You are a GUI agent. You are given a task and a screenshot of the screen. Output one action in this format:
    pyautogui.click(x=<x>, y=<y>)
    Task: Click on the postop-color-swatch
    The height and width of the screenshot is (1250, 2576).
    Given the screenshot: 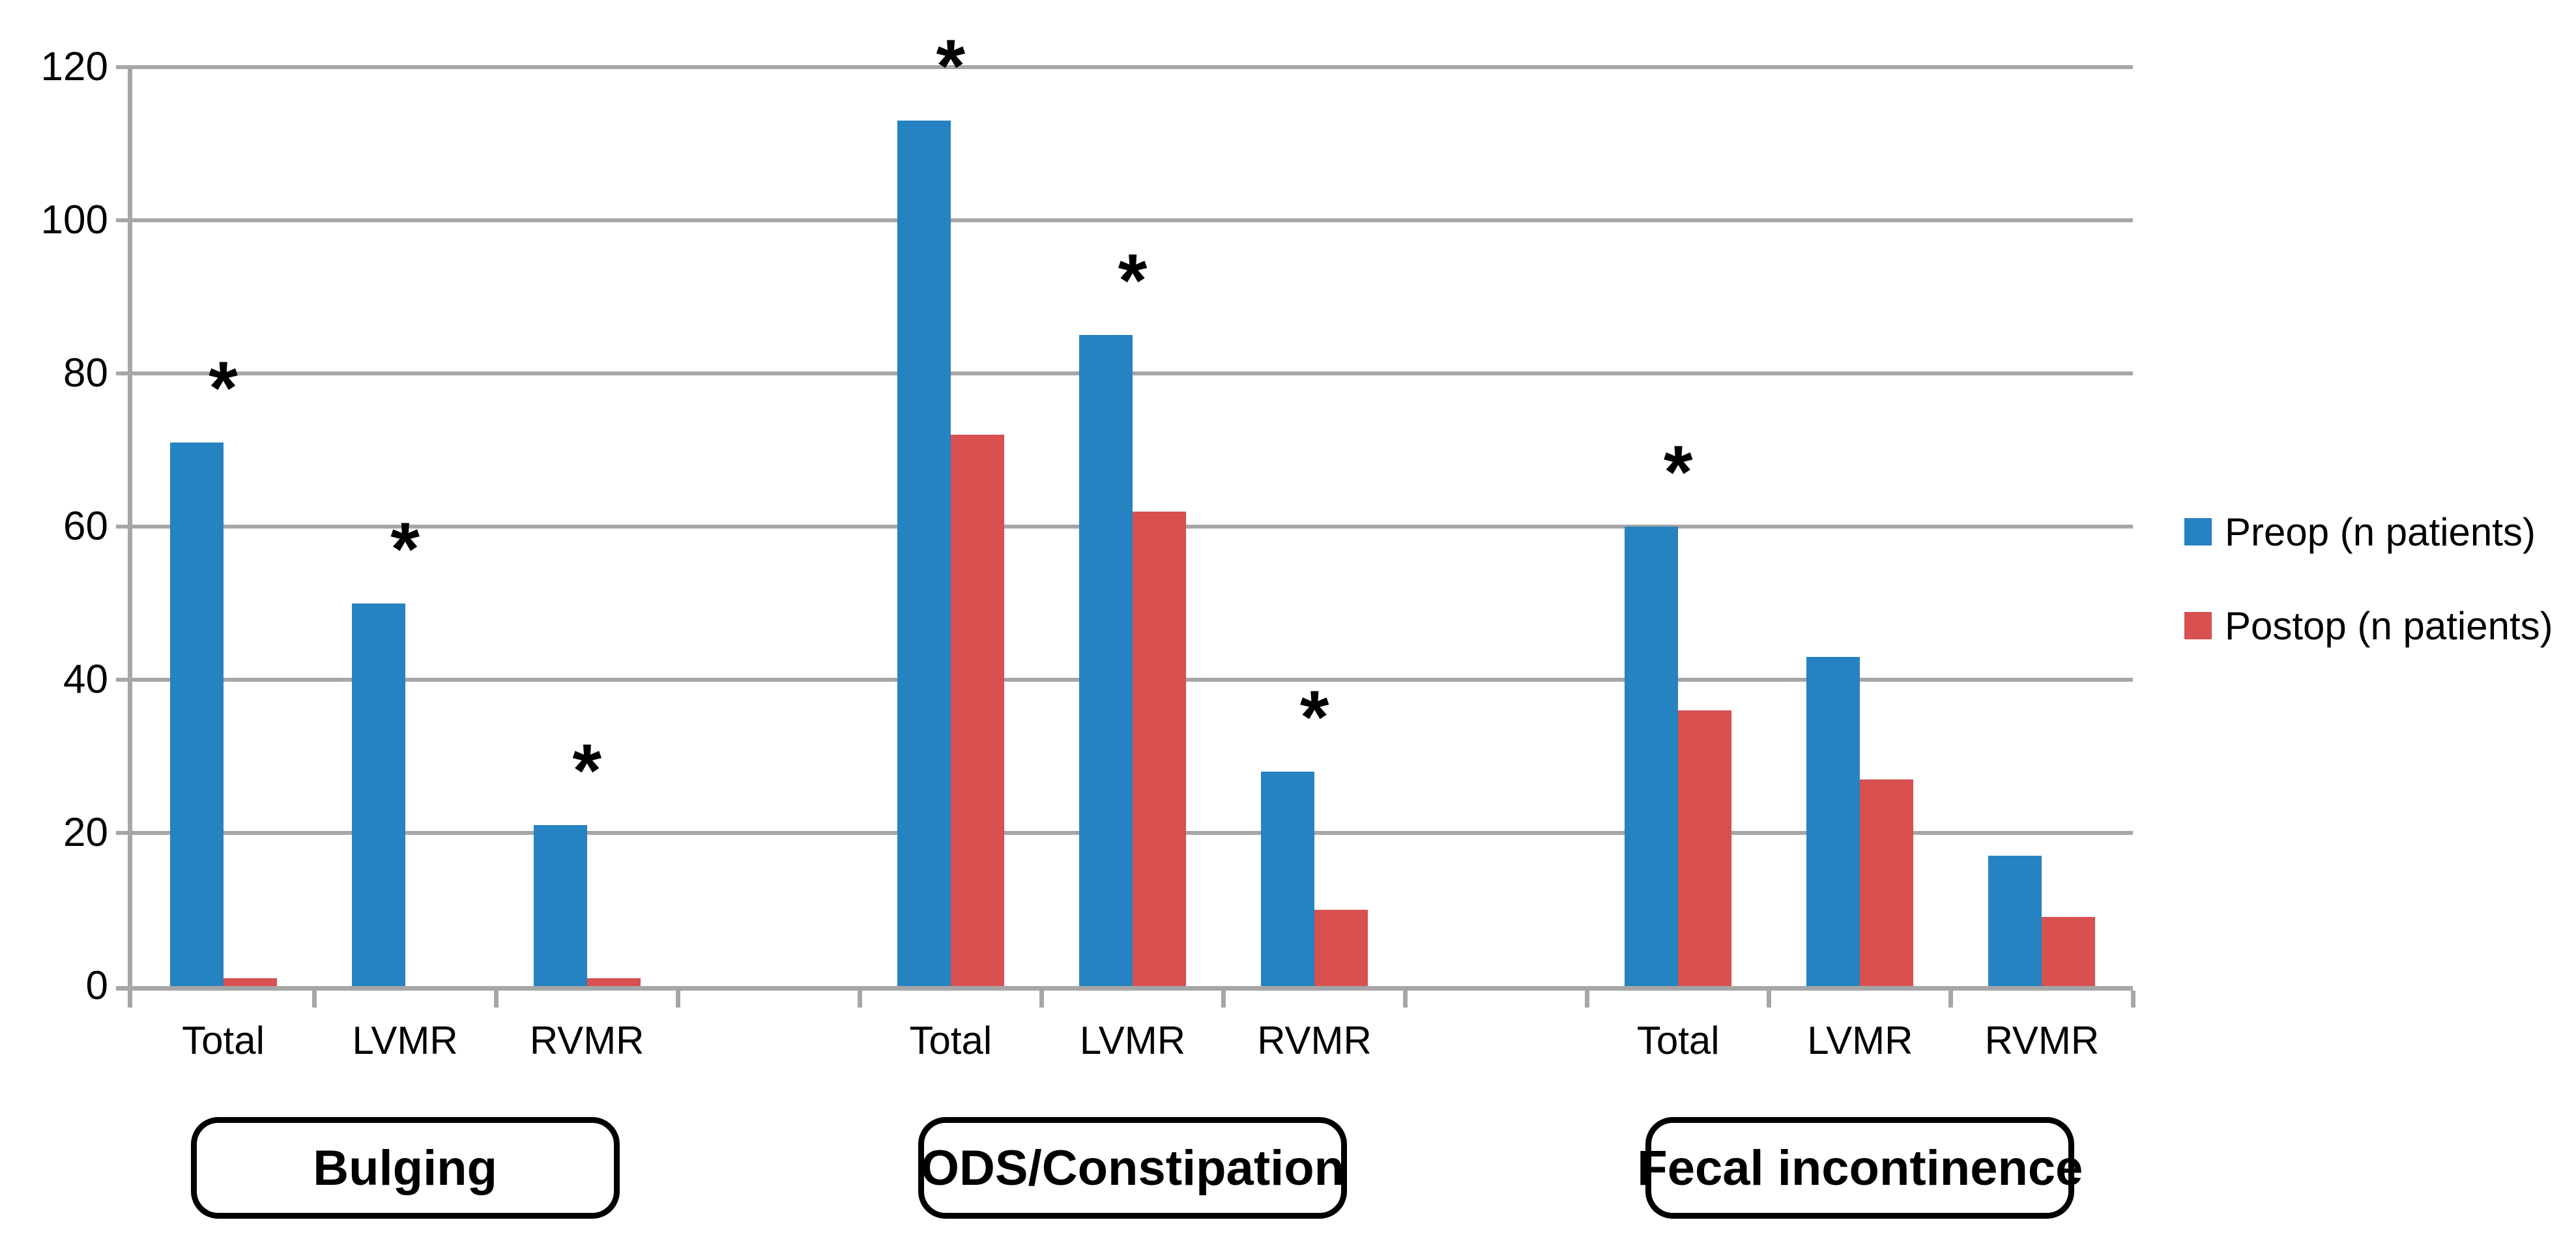 What is the action you would take?
    pyautogui.click(x=2198, y=625)
    